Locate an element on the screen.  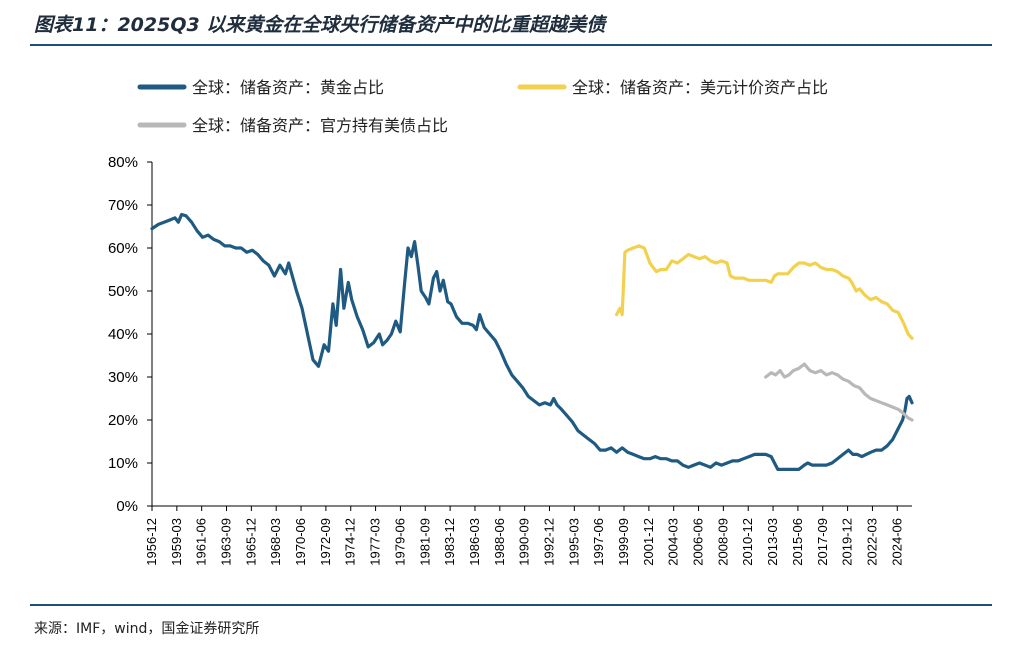
x-tick-label: 2004-03 is located at coordinates (673, 542).